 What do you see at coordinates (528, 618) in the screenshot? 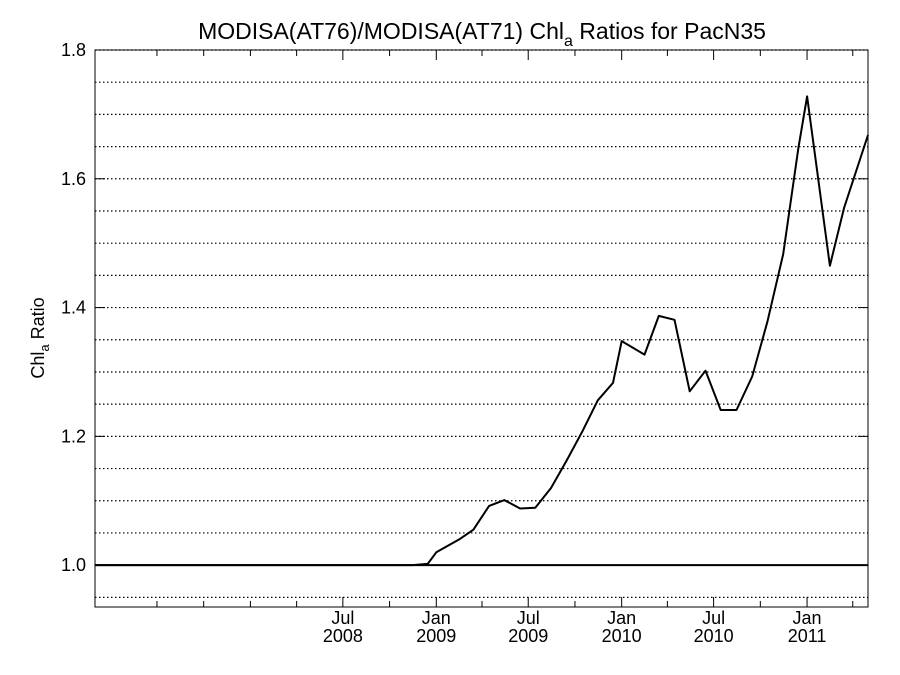
I see `x-tick-label-month-2: Jul` at bounding box center [528, 618].